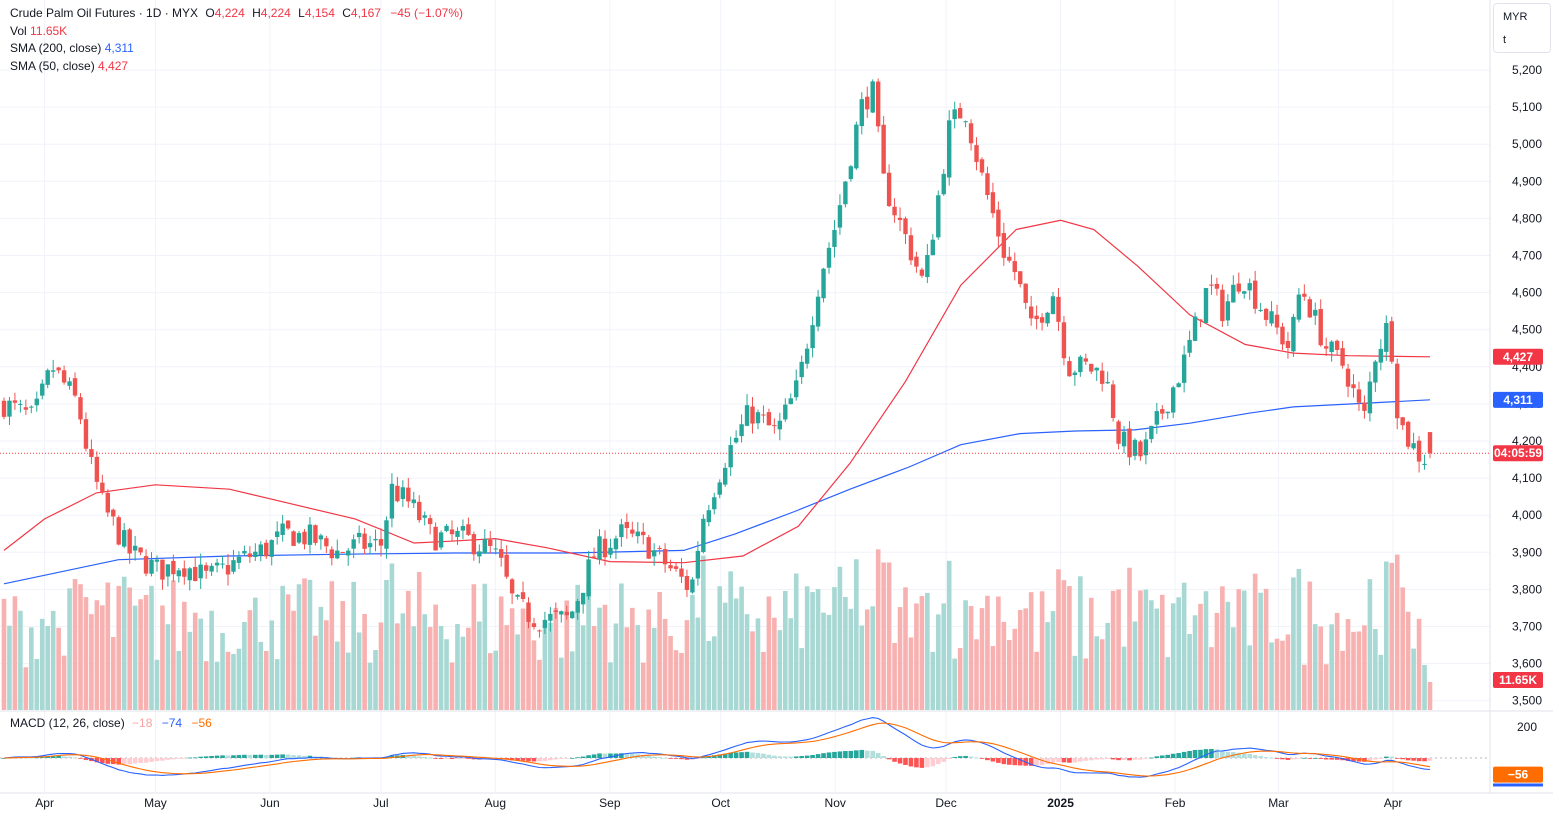  I want to click on countdown-tag-bg, so click(1518, 453).